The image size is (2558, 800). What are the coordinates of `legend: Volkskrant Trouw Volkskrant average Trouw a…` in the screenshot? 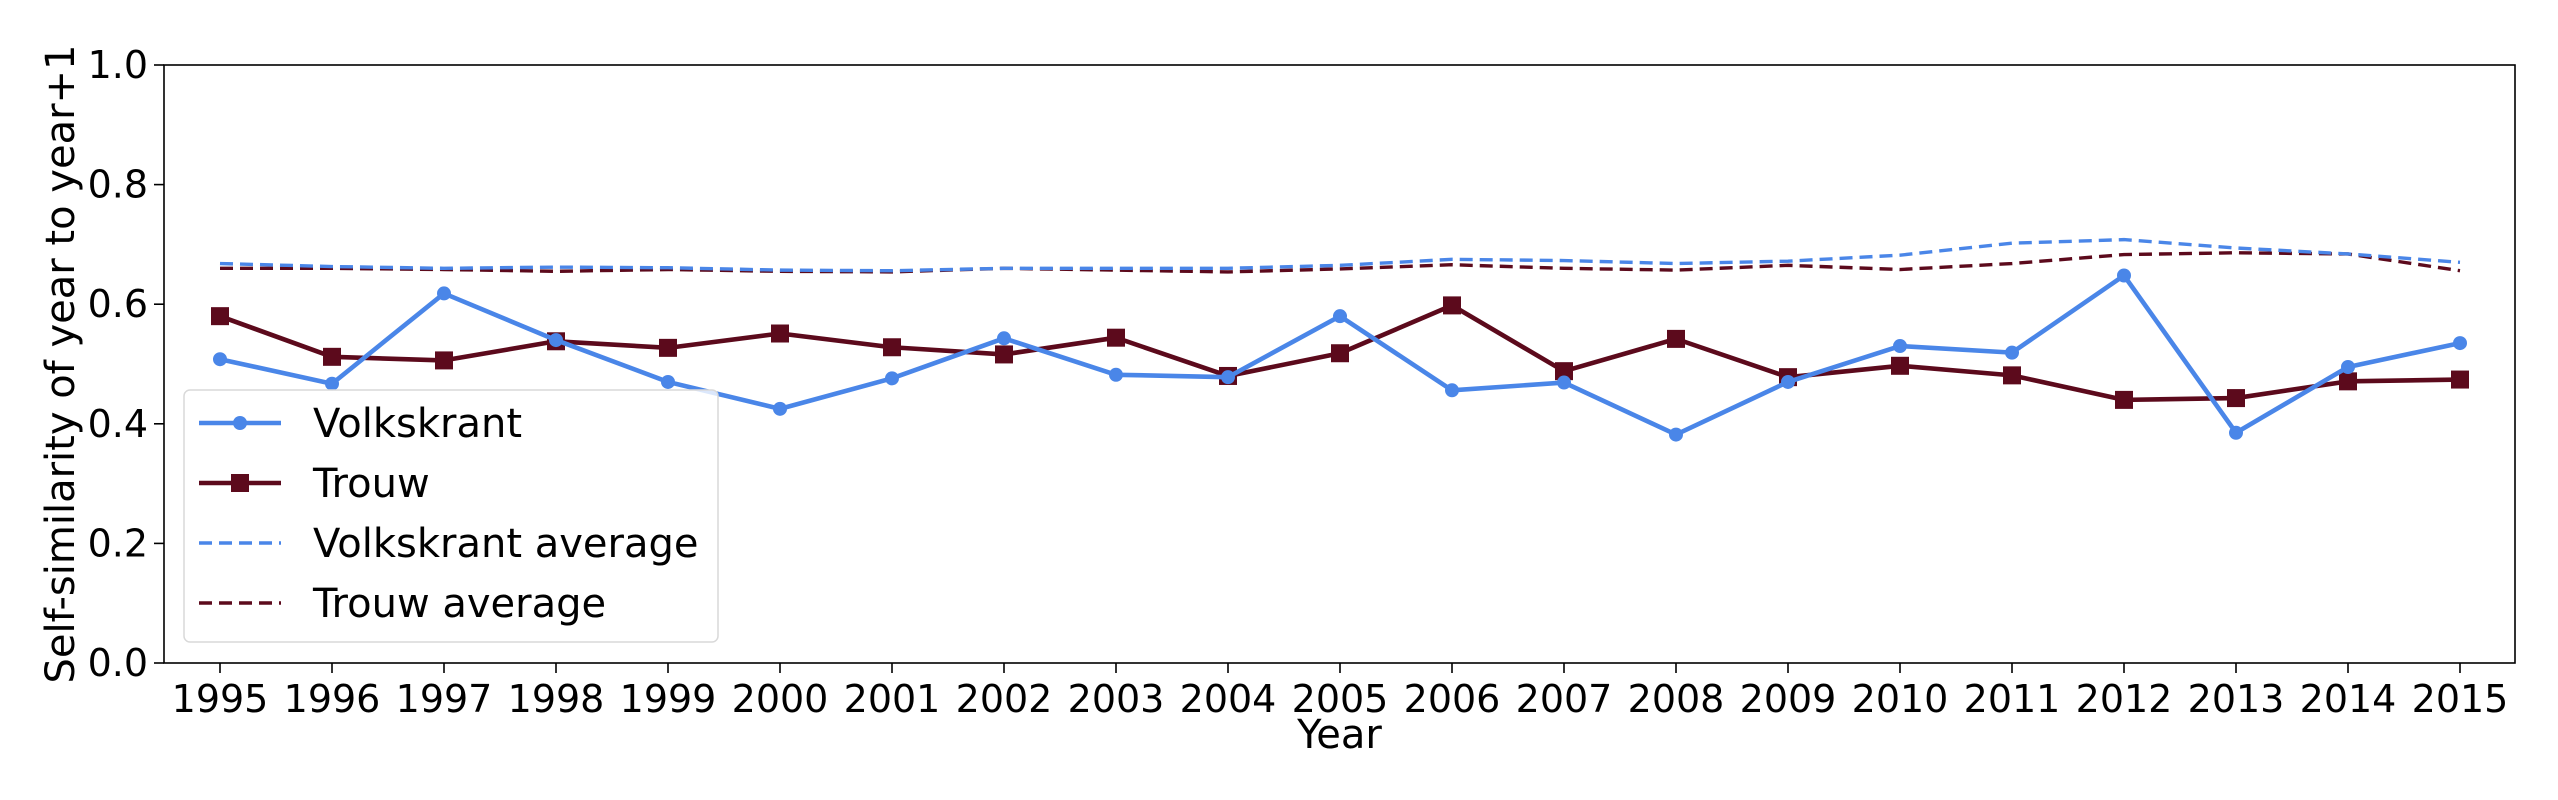 It's located at (451, 516).